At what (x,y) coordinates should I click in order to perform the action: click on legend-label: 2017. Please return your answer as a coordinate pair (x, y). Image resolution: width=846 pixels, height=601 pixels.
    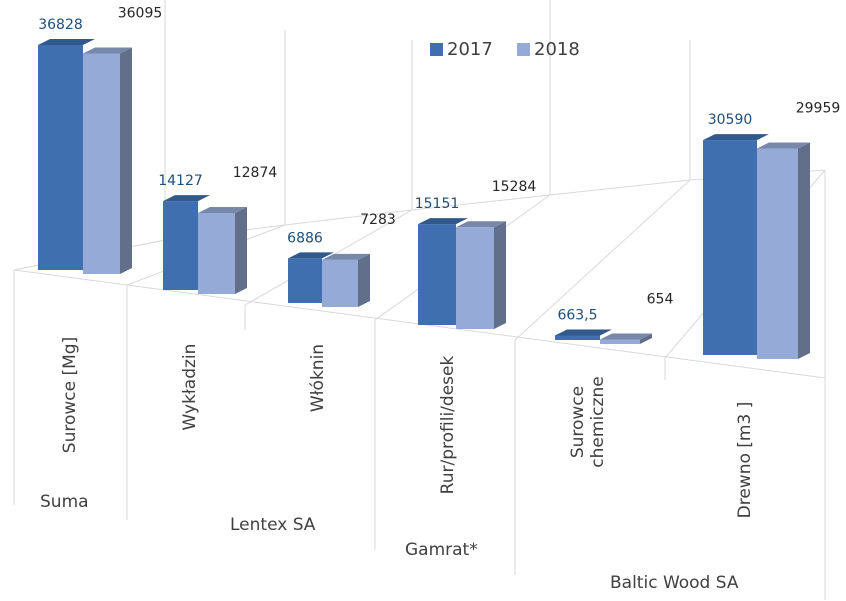
    Looking at the image, I should click on (470, 49).